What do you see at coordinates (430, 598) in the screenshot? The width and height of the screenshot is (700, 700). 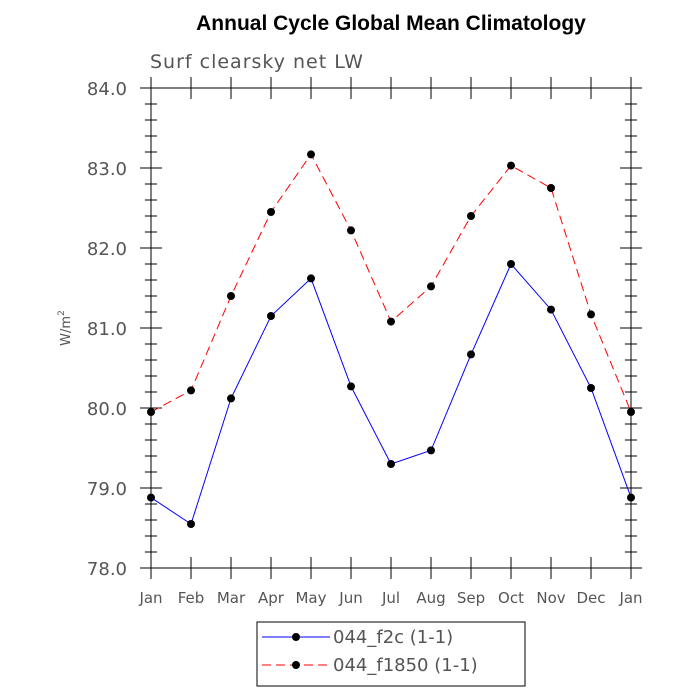 I see `x-tick-label: Aug` at bounding box center [430, 598].